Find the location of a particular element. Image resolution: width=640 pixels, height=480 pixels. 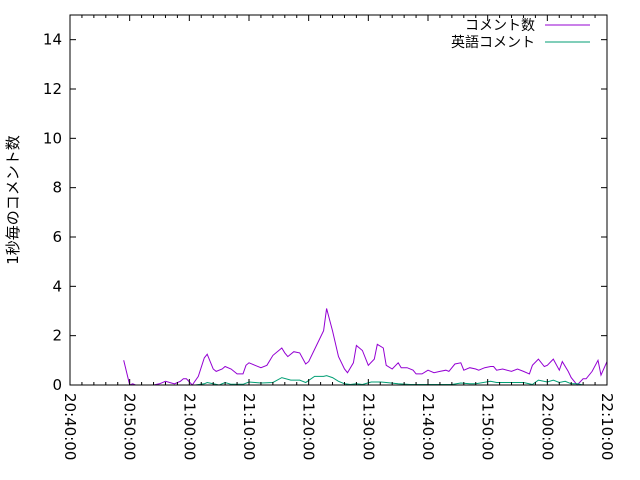

y-tick-label: 0 is located at coordinates (57, 385).